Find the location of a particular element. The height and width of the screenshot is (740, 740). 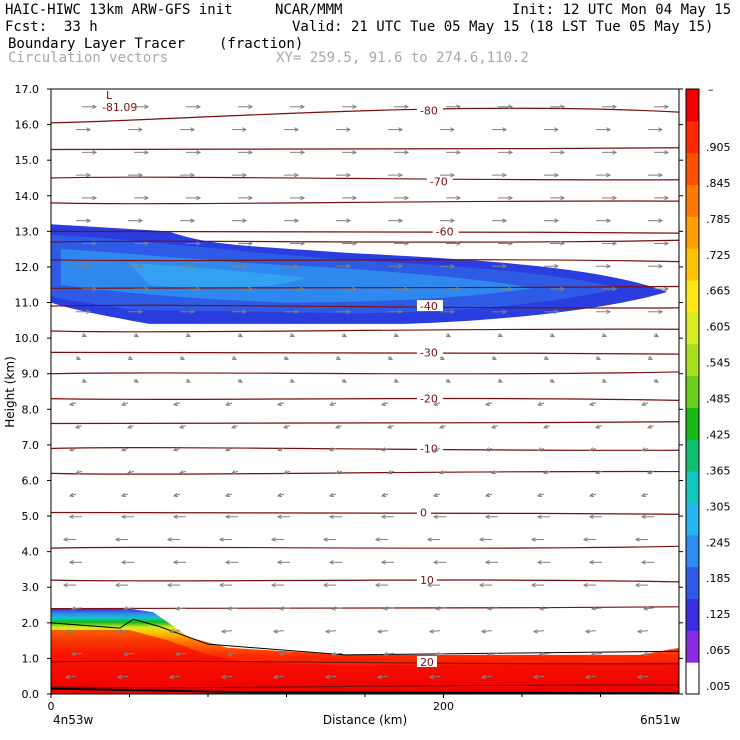

x-axis-title: Distance (km) is located at coordinates (365, 720).